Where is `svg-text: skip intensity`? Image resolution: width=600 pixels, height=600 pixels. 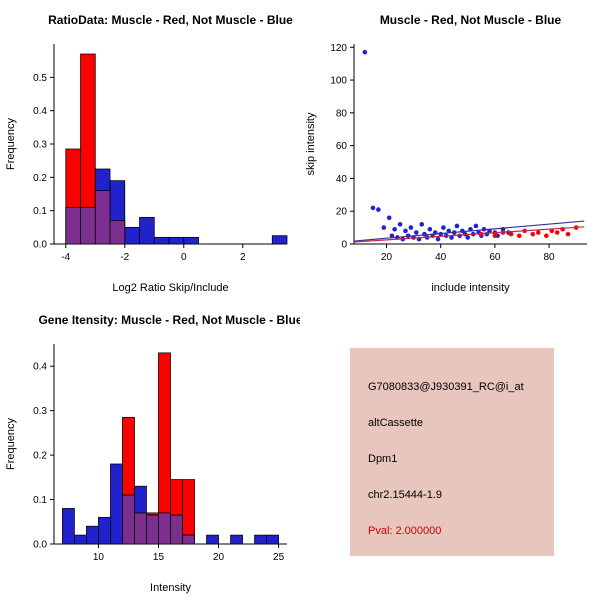
svg-text: skip intensity is located at coordinates (311, 143).